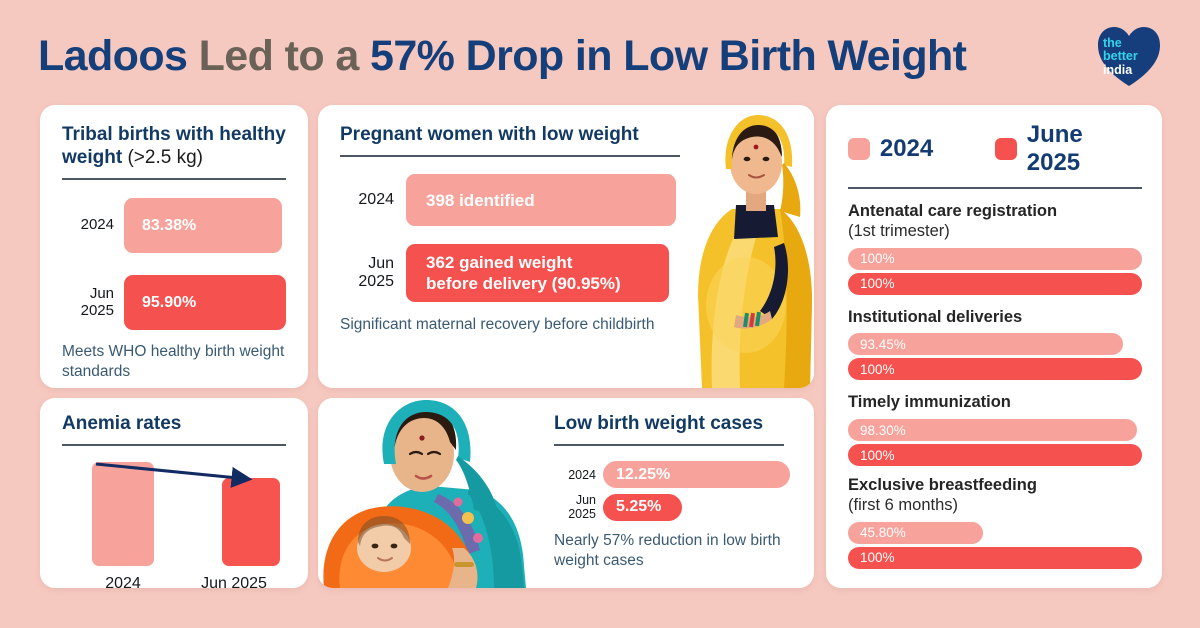 The height and width of the screenshot is (628, 1200). I want to click on metric-institutional-bar-2025: 100%, so click(995, 369).